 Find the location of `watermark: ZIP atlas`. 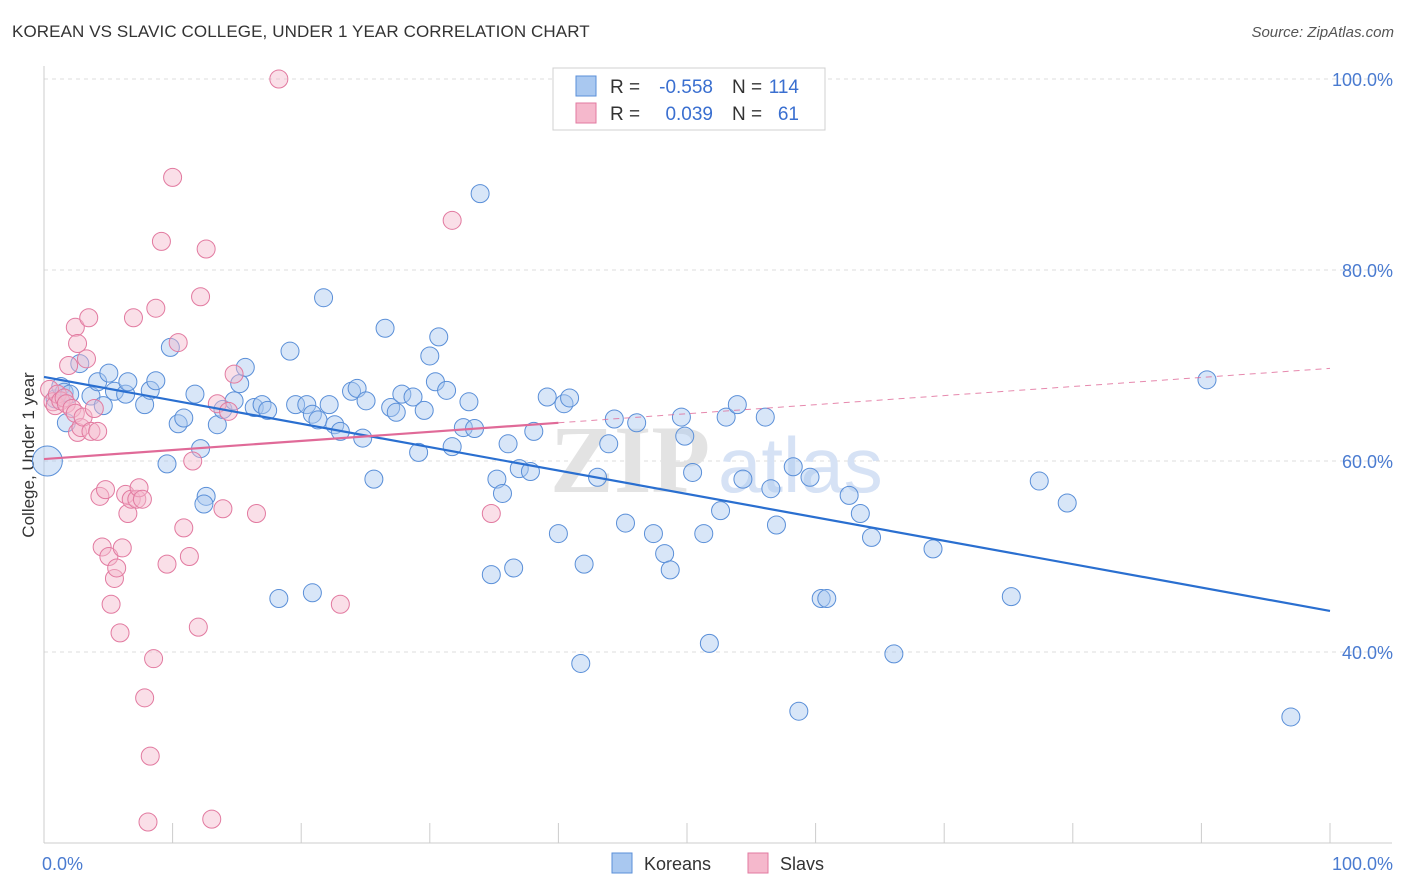

watermark: ZIP atlas is located at coordinates (716, 459).